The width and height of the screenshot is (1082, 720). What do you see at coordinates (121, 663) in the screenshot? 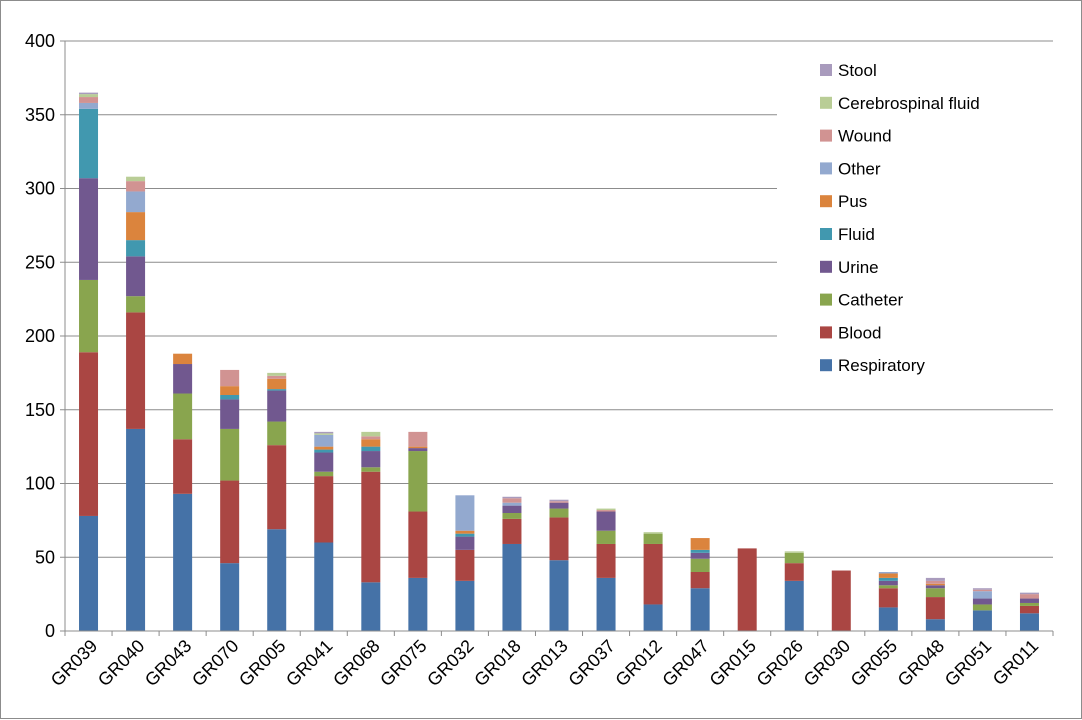
I see `x-tick-label: GR040` at bounding box center [121, 663].